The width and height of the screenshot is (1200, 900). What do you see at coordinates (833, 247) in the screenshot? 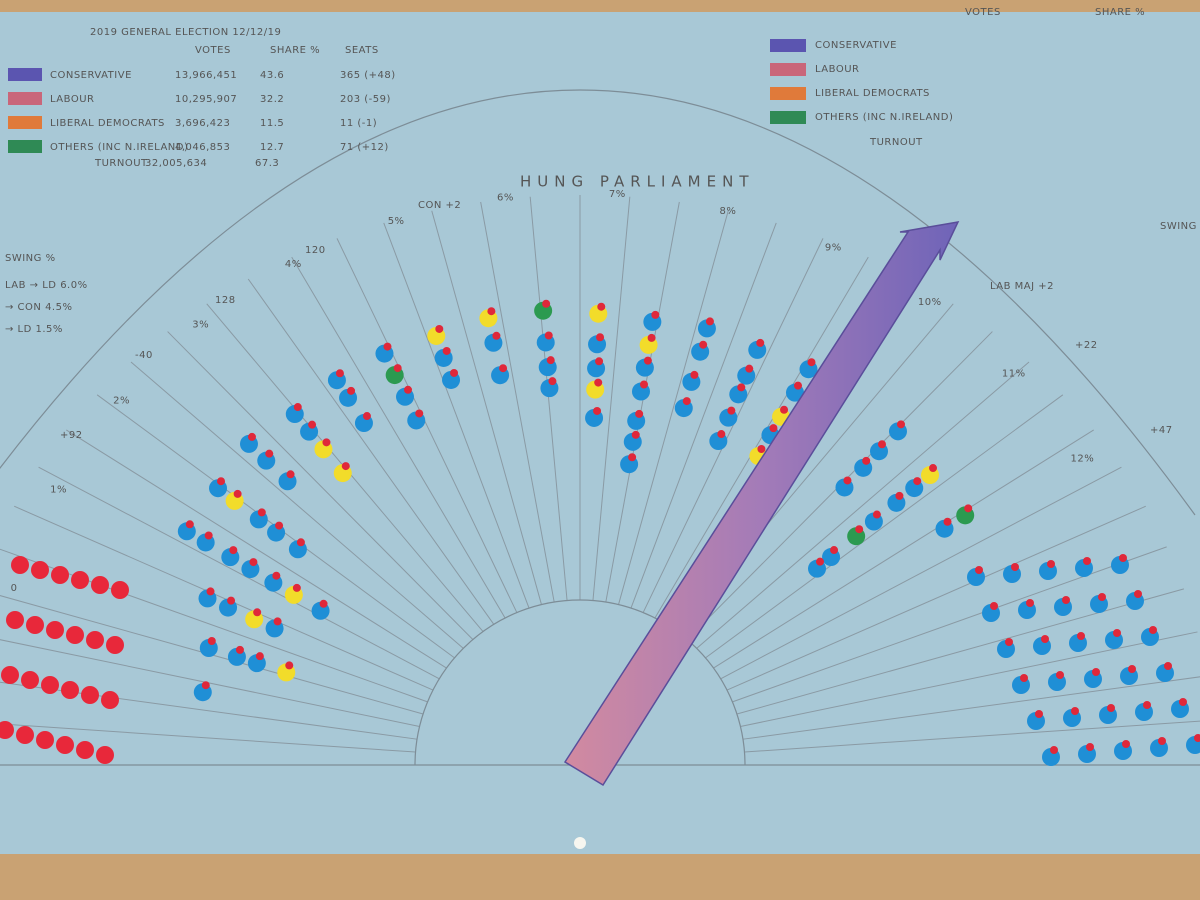
I see `percent-label: 9%` at bounding box center [833, 247].